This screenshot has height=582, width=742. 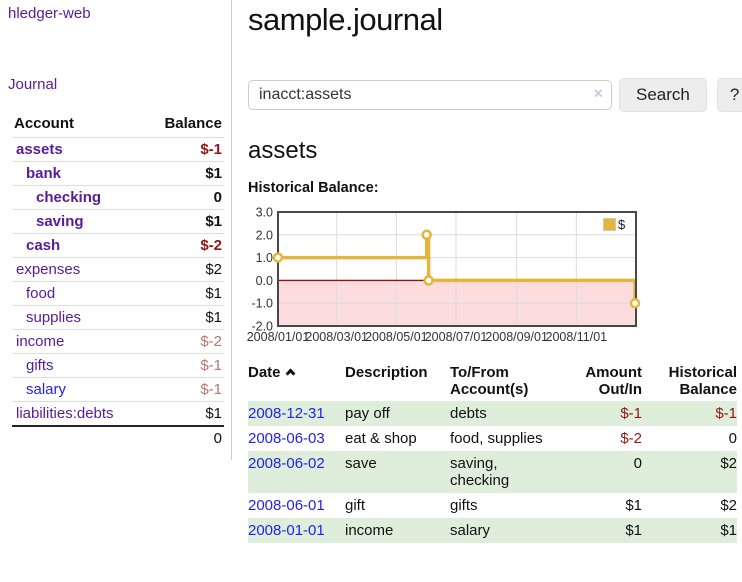 What do you see at coordinates (33, 84) in the screenshot?
I see `nav-journal-link: Journal` at bounding box center [33, 84].